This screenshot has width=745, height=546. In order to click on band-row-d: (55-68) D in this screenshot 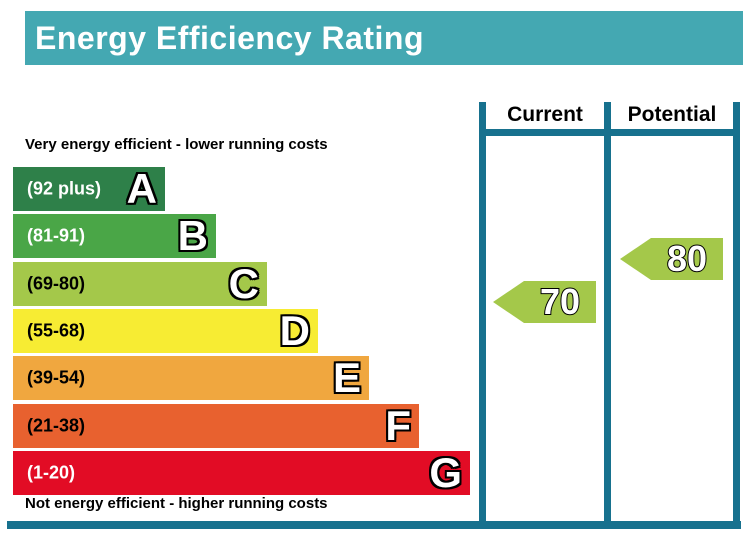, I will do `click(165, 331)`.